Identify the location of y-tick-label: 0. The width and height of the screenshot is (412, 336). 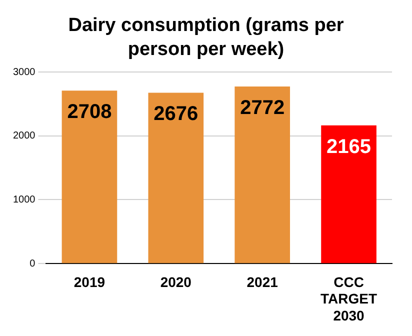
(33, 264).